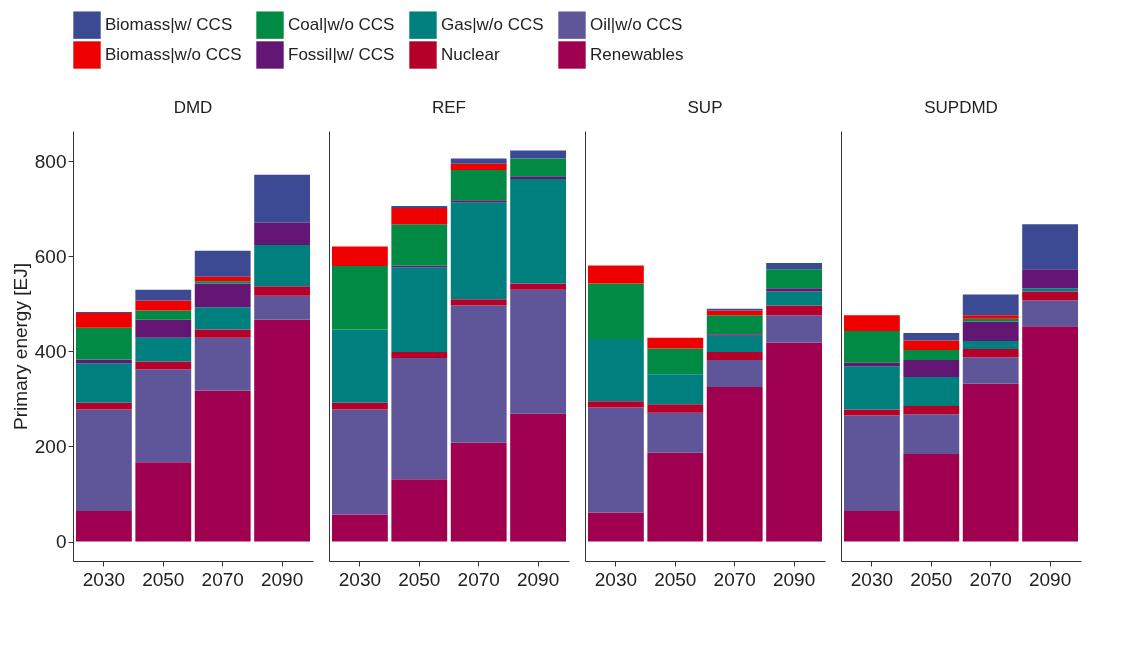  What do you see at coordinates (492, 25) in the screenshot?
I see `legend-label: Gas|w/o CCS` at bounding box center [492, 25].